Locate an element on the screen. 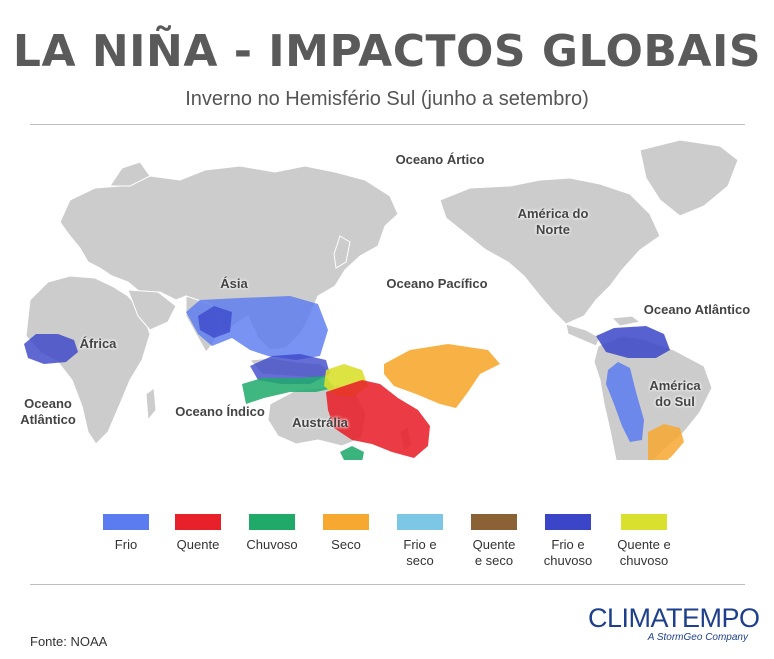 Image resolution: width=774 pixels, height=659 pixels. legend-label: Seco is located at coordinates (346, 544).